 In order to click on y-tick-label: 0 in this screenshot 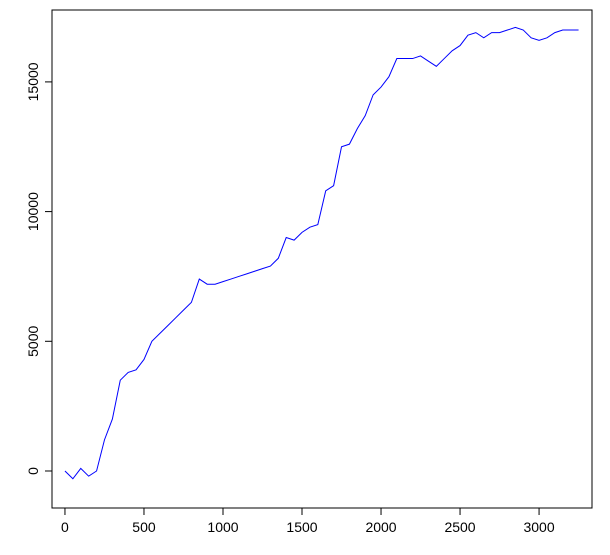, I will do `click(33, 471)`.